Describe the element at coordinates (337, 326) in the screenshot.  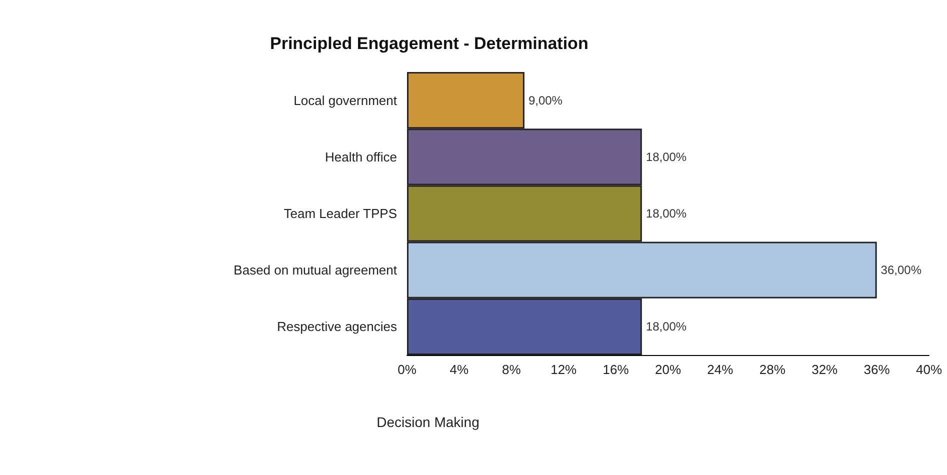
I see `y-tick-label: Respective agencies` at that location.